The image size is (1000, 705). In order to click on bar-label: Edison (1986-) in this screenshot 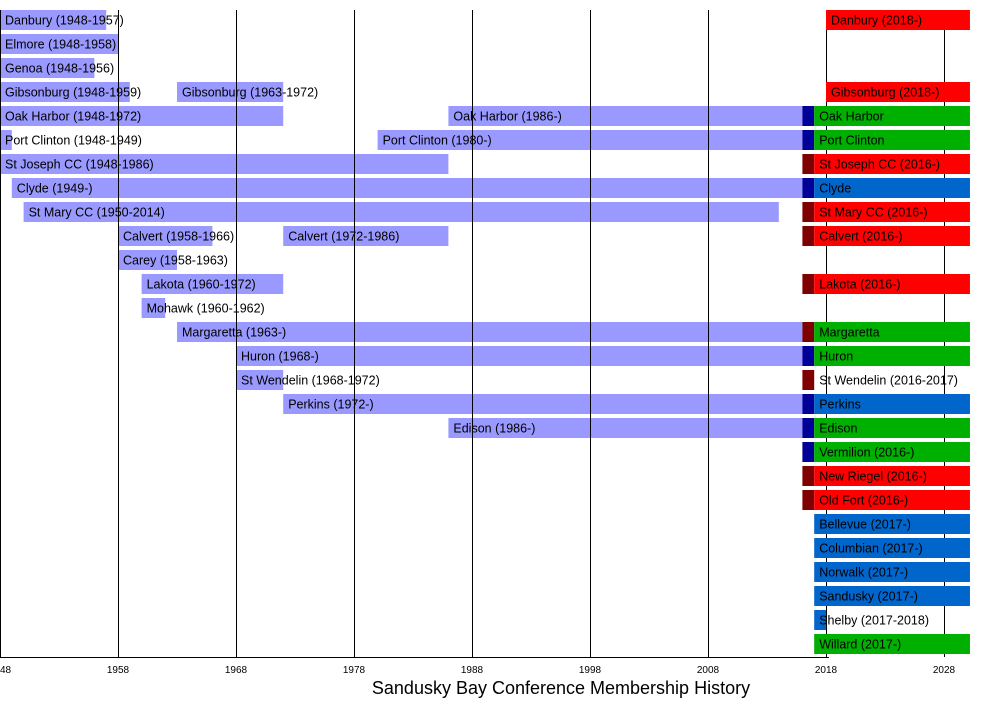, I will do `click(494, 429)`.